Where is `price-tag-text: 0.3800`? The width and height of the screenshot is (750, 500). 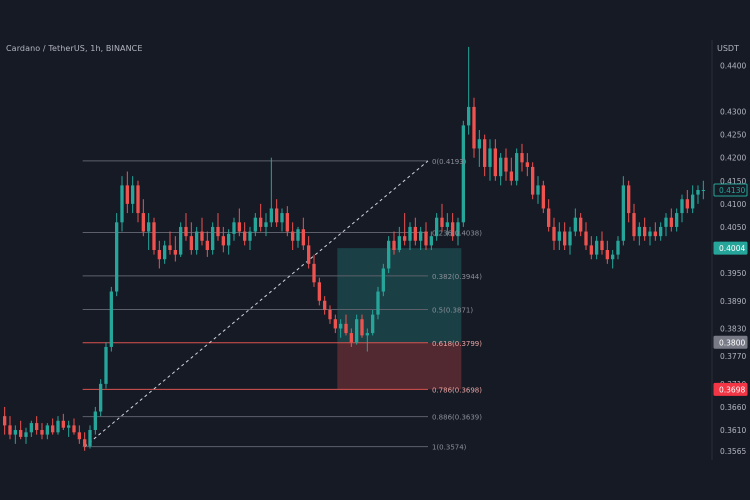
price-tag-text: 0.3800 is located at coordinates (732, 342).